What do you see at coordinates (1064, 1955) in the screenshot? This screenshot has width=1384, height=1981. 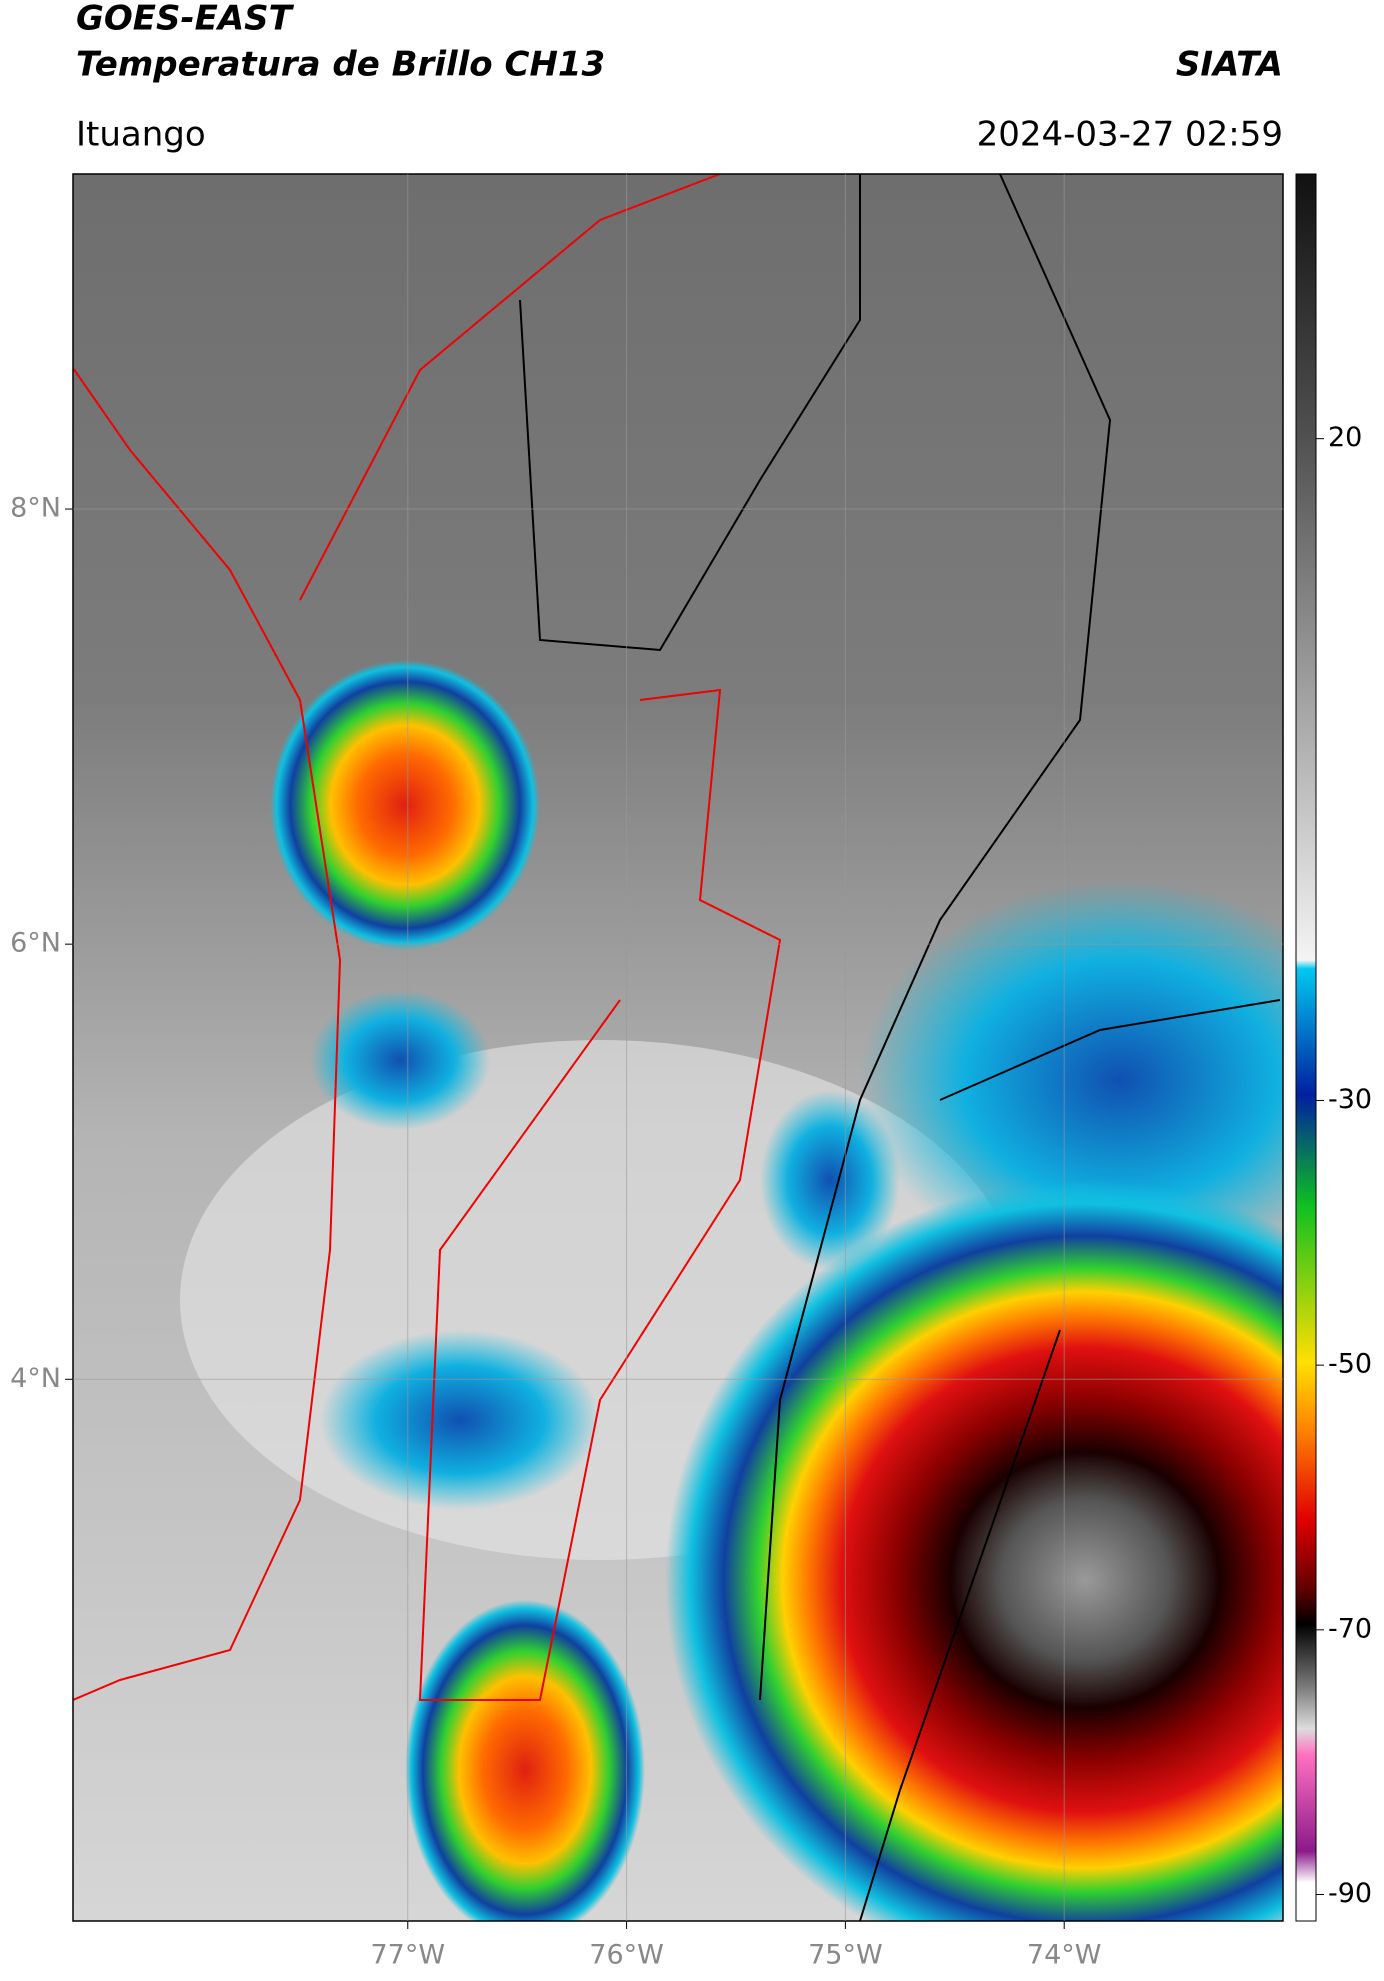 I see `x-tick-label: 74°W` at bounding box center [1064, 1955].